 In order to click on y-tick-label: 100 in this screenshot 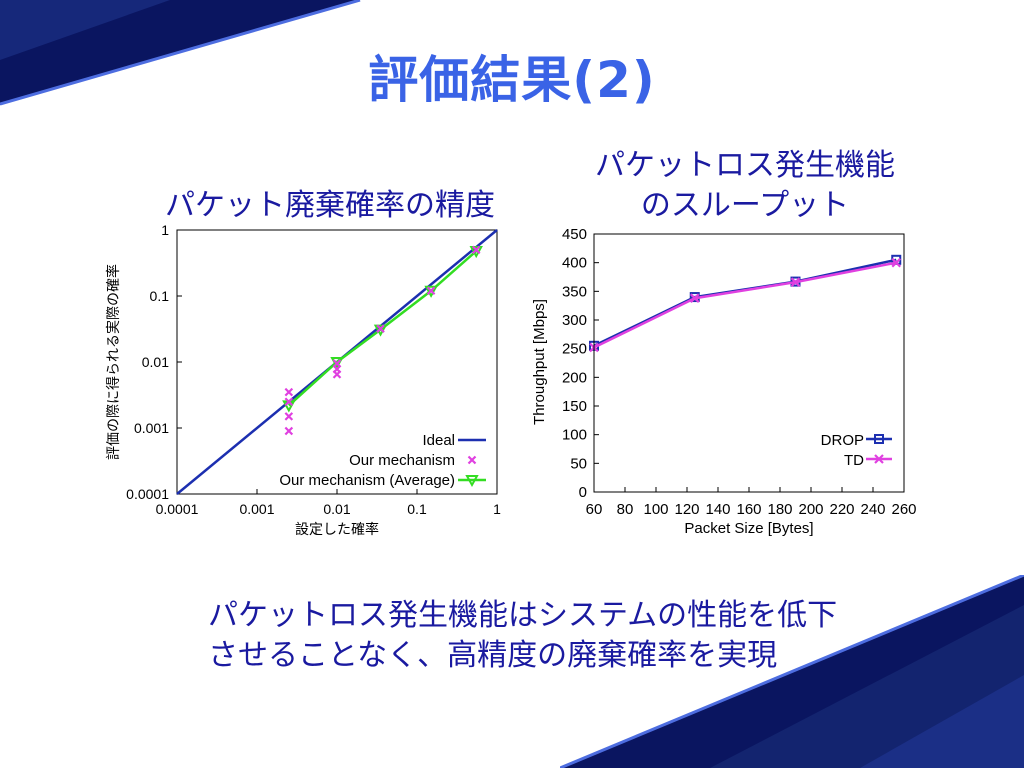, I will do `click(574, 435)`.